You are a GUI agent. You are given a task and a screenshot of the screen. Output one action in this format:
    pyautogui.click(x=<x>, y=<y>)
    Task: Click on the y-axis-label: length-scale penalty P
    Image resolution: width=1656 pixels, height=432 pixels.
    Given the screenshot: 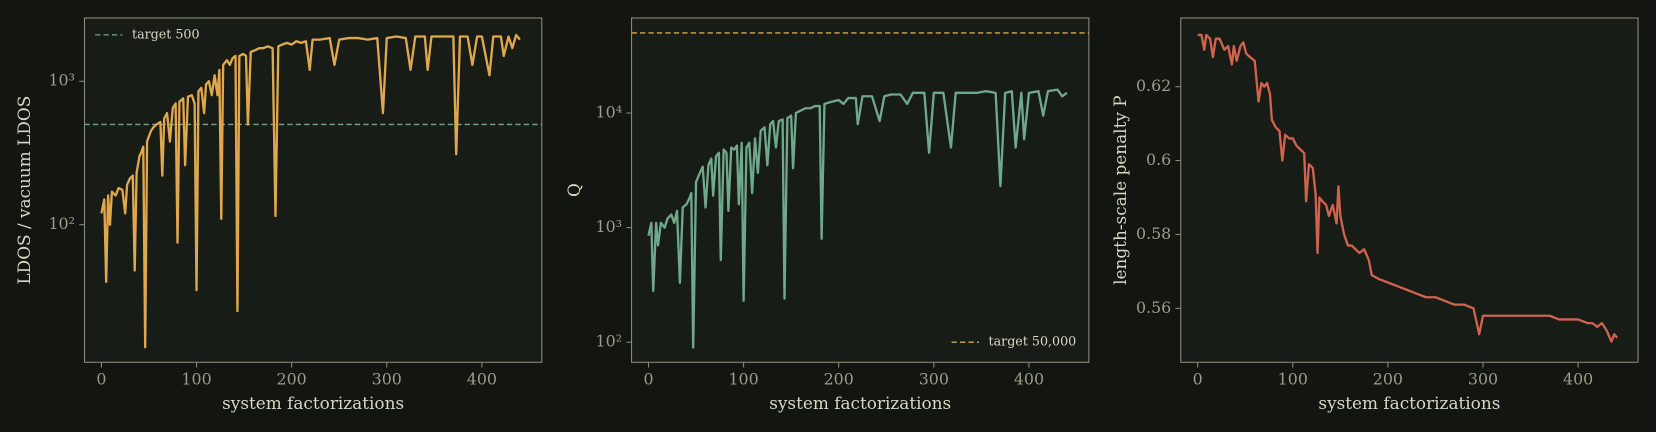 What is the action you would take?
    pyautogui.click(x=1120, y=189)
    